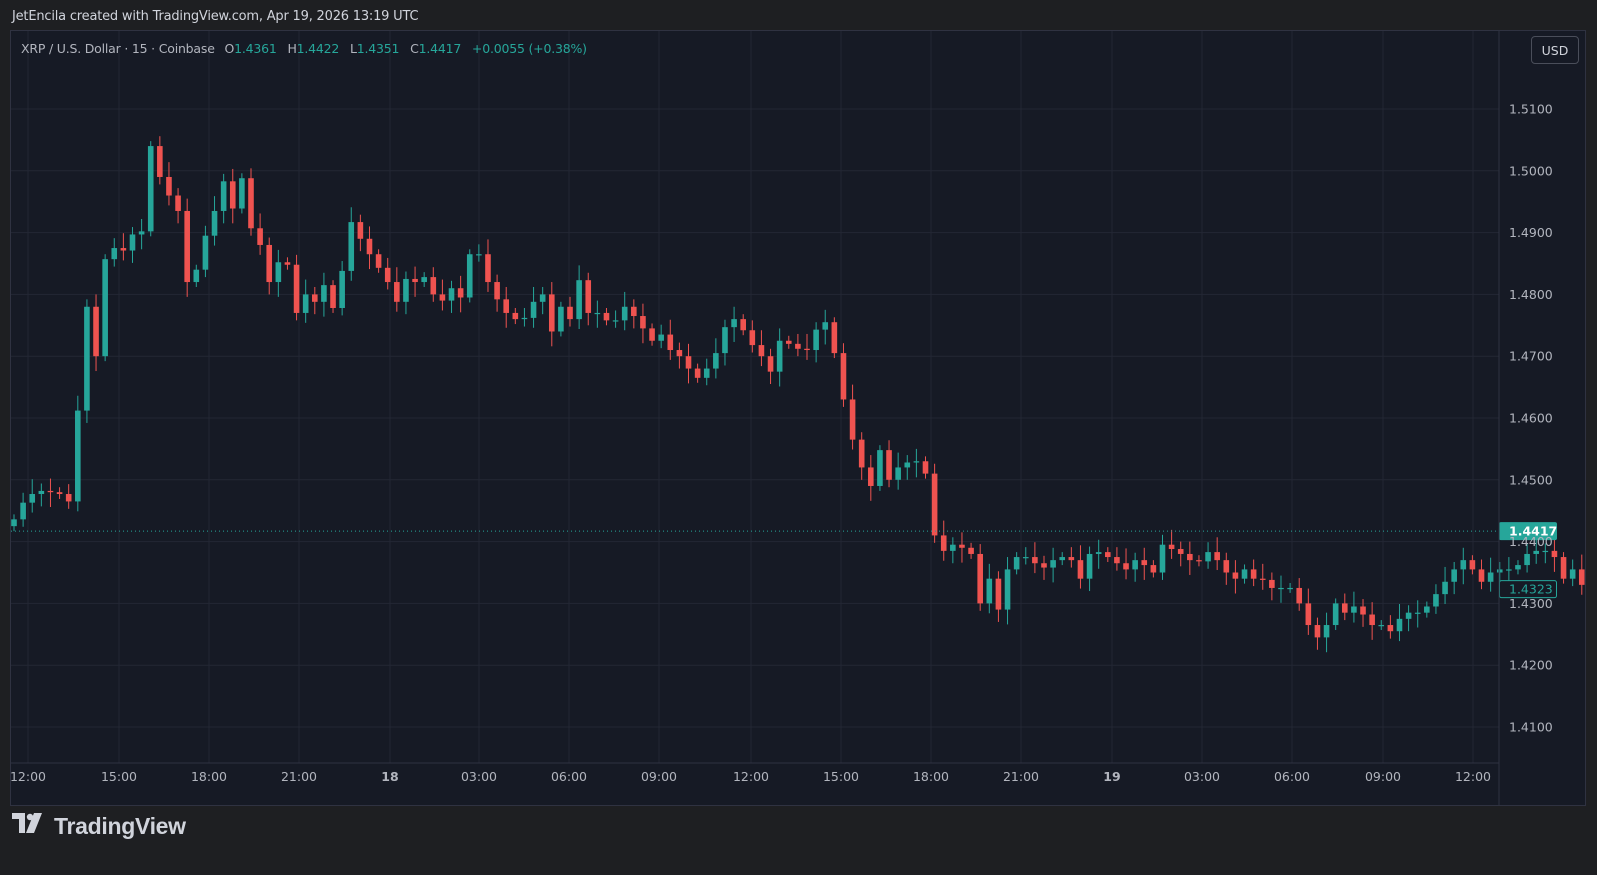 The image size is (1597, 875). I want to click on close-value: 1.4417, so click(440, 48).